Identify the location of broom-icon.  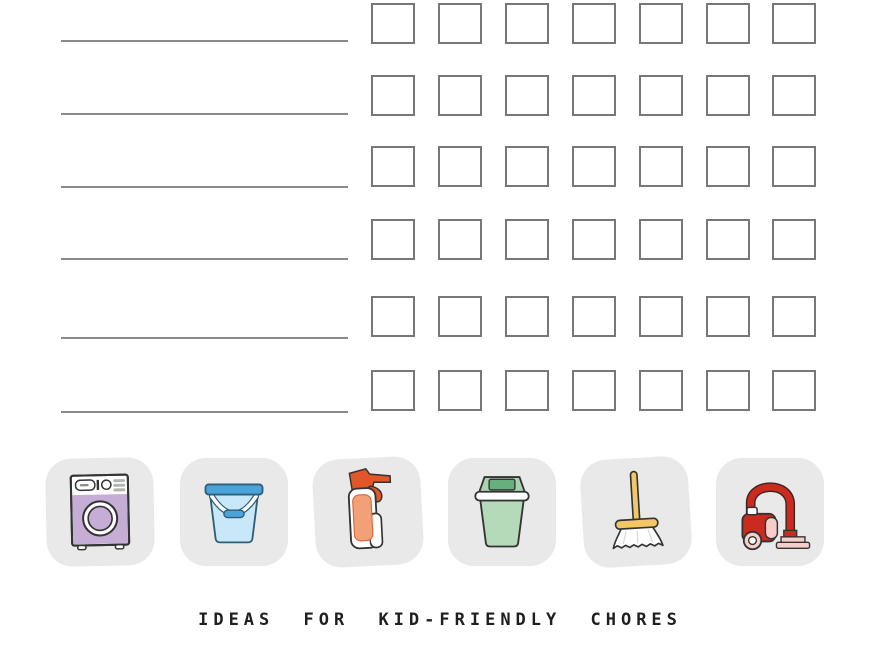
(638, 510).